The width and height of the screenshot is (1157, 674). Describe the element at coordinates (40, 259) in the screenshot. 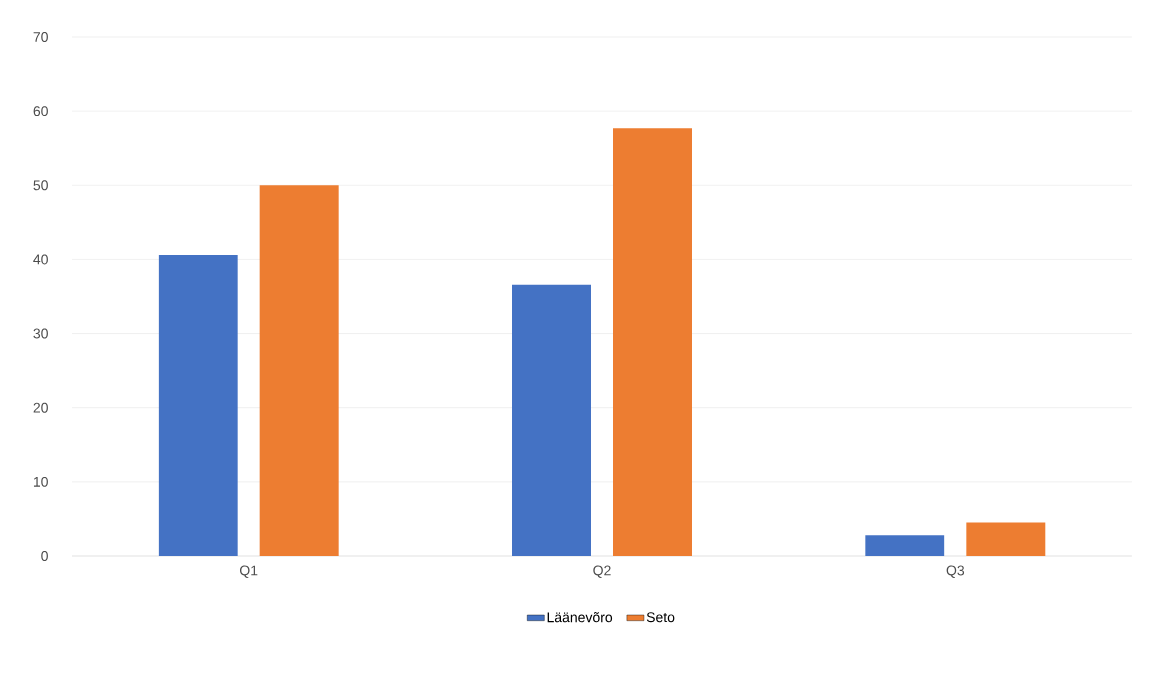

I see `y-tick-label: 40` at that location.